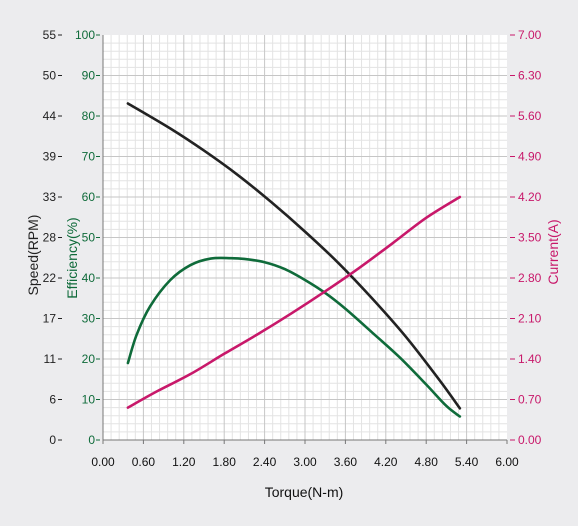 This screenshot has height=526, width=578. Describe the element at coordinates (530, 76) in the screenshot. I see `current-tick-label: 6.30` at that location.